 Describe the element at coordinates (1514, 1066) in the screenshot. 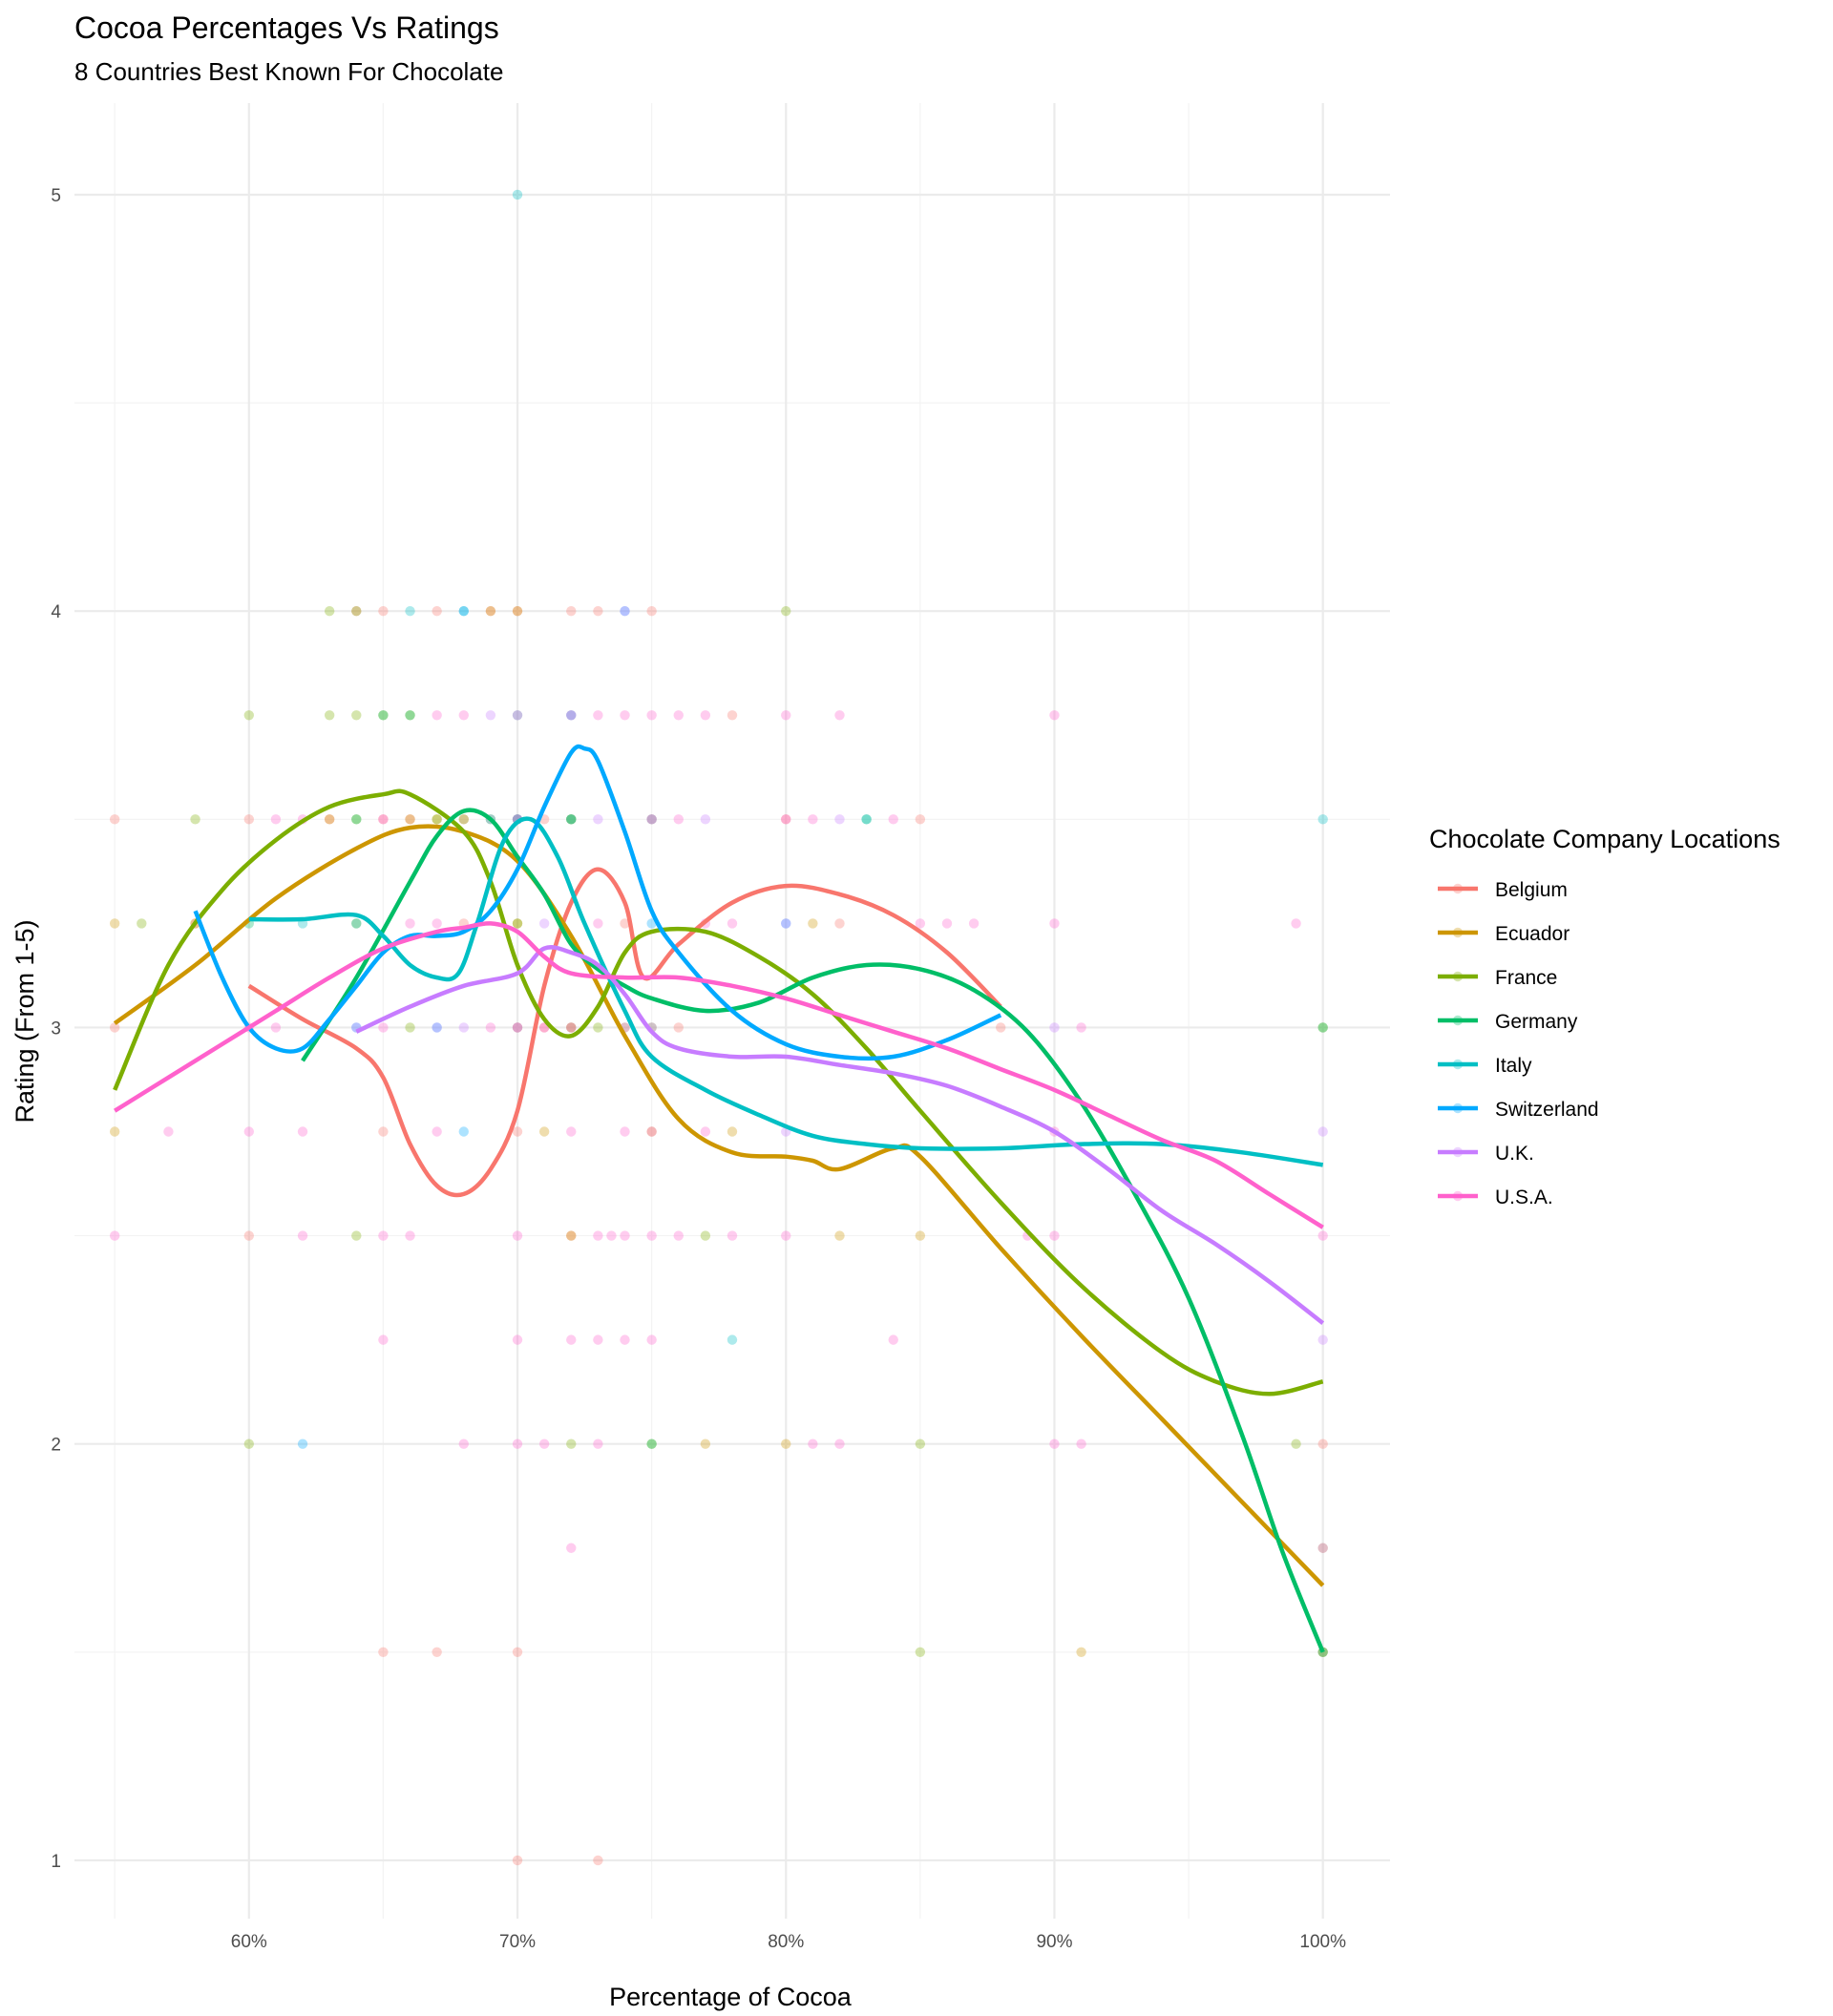

I see `legend-label: Italy` at that location.